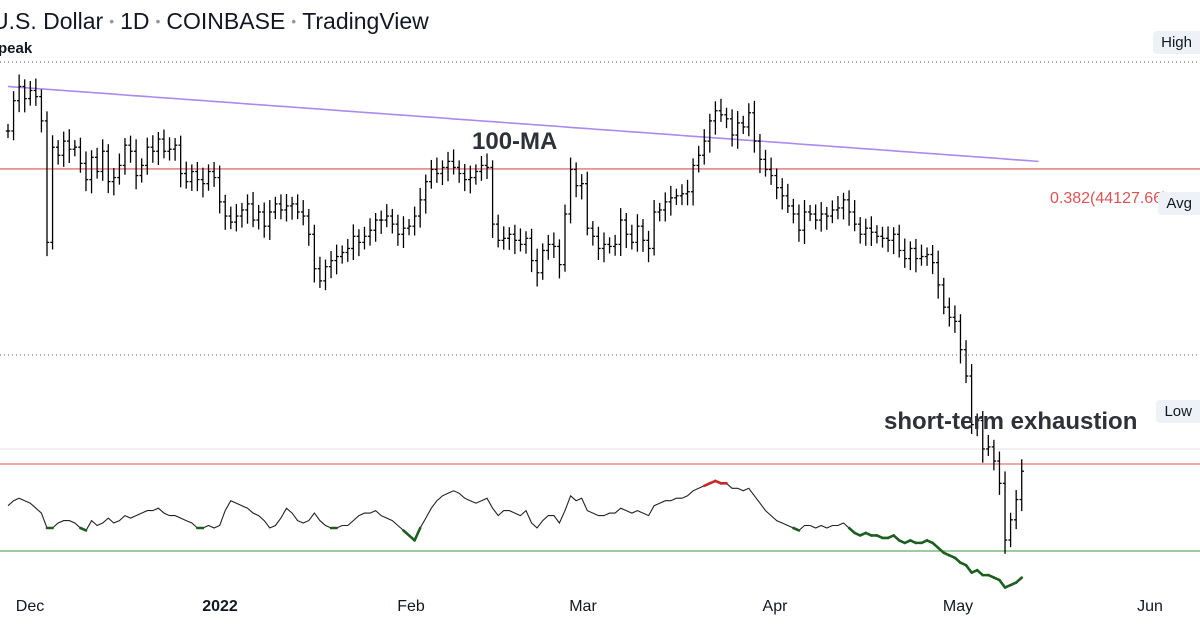 Image resolution: width=1200 pixels, height=628 pixels. I want to click on chart-title: U.S. Dollar • 1D • COINBASE • TradingView, so click(214, 21).